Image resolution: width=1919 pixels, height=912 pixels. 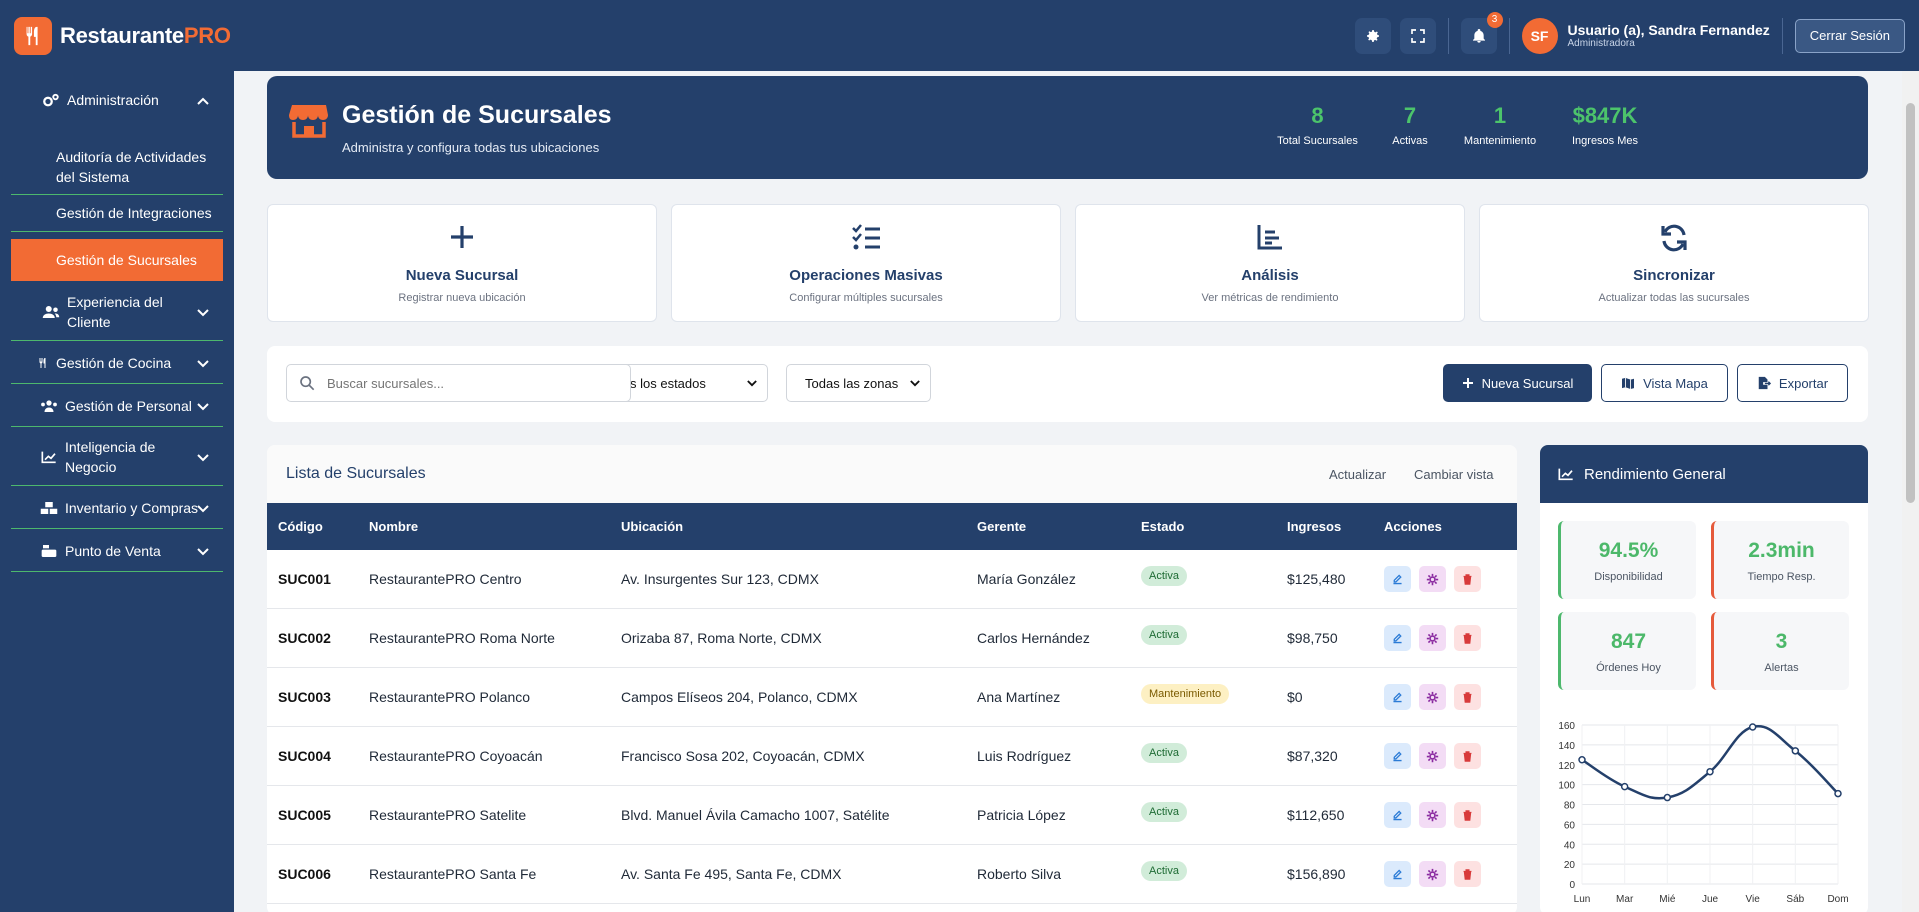 I want to click on action-subtitle: Configurar múltiples sucursales, so click(x=866, y=298).